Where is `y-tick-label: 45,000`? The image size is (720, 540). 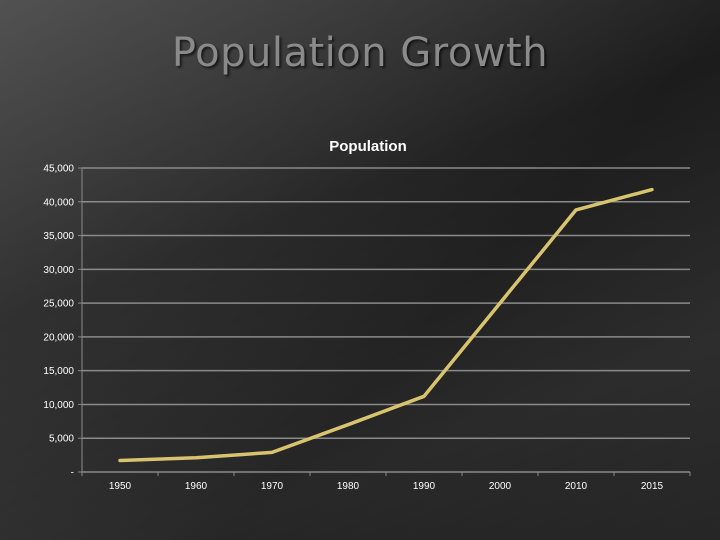 y-tick-label: 45,000 is located at coordinates (58, 169).